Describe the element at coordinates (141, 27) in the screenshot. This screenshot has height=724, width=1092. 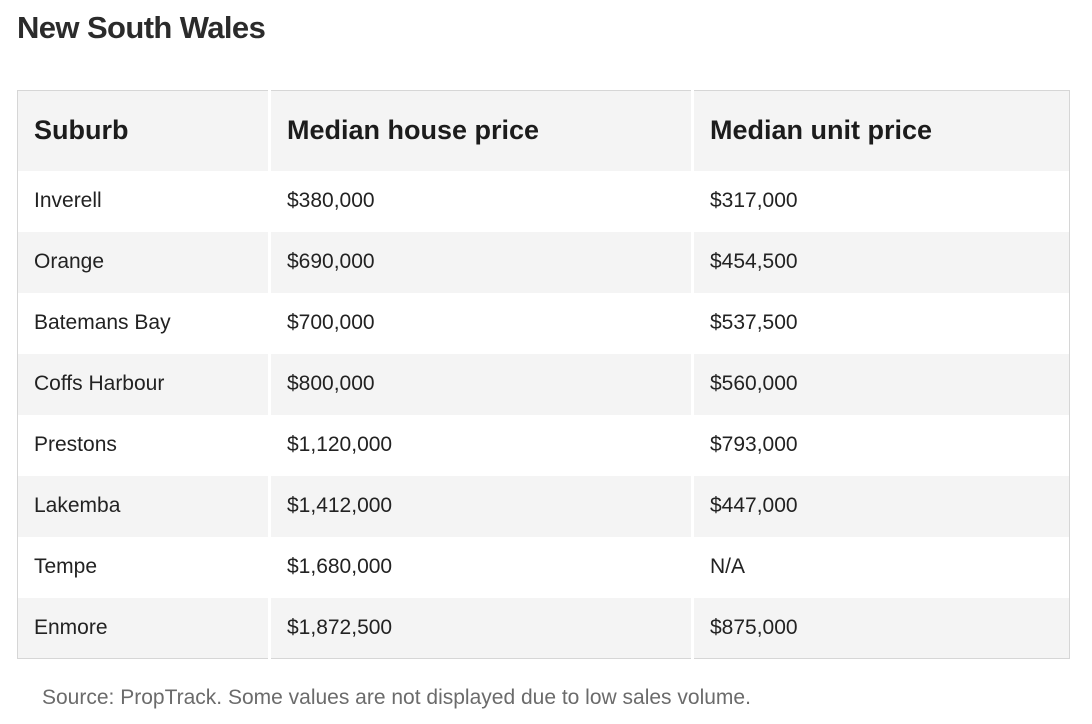
I see `table-title: New South Wales` at that location.